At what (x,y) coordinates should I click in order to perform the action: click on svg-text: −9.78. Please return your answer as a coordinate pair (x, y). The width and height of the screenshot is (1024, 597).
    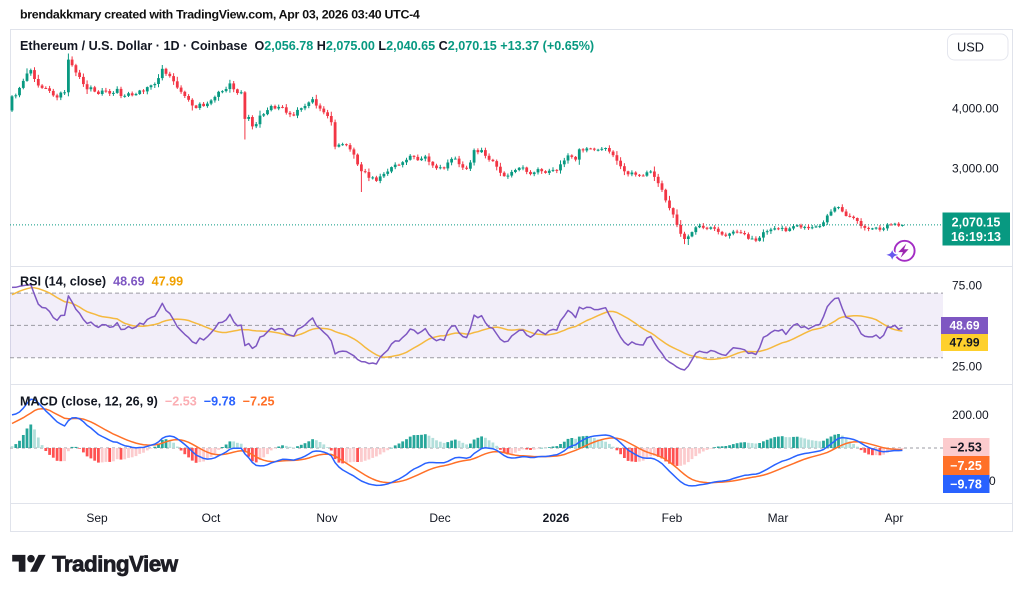
    Looking at the image, I should click on (966, 485).